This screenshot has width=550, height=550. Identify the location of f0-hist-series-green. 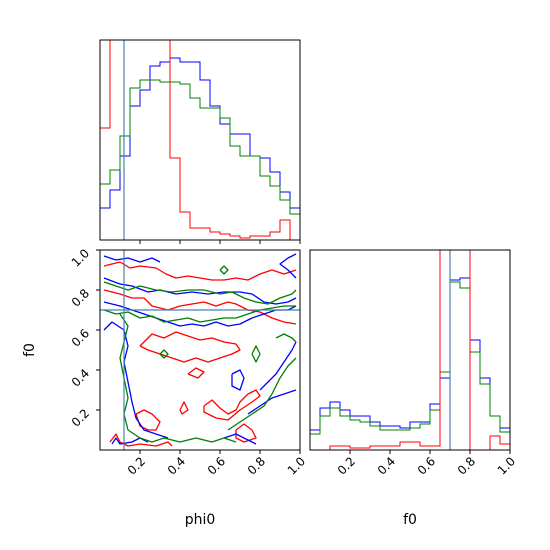
(410, 365).